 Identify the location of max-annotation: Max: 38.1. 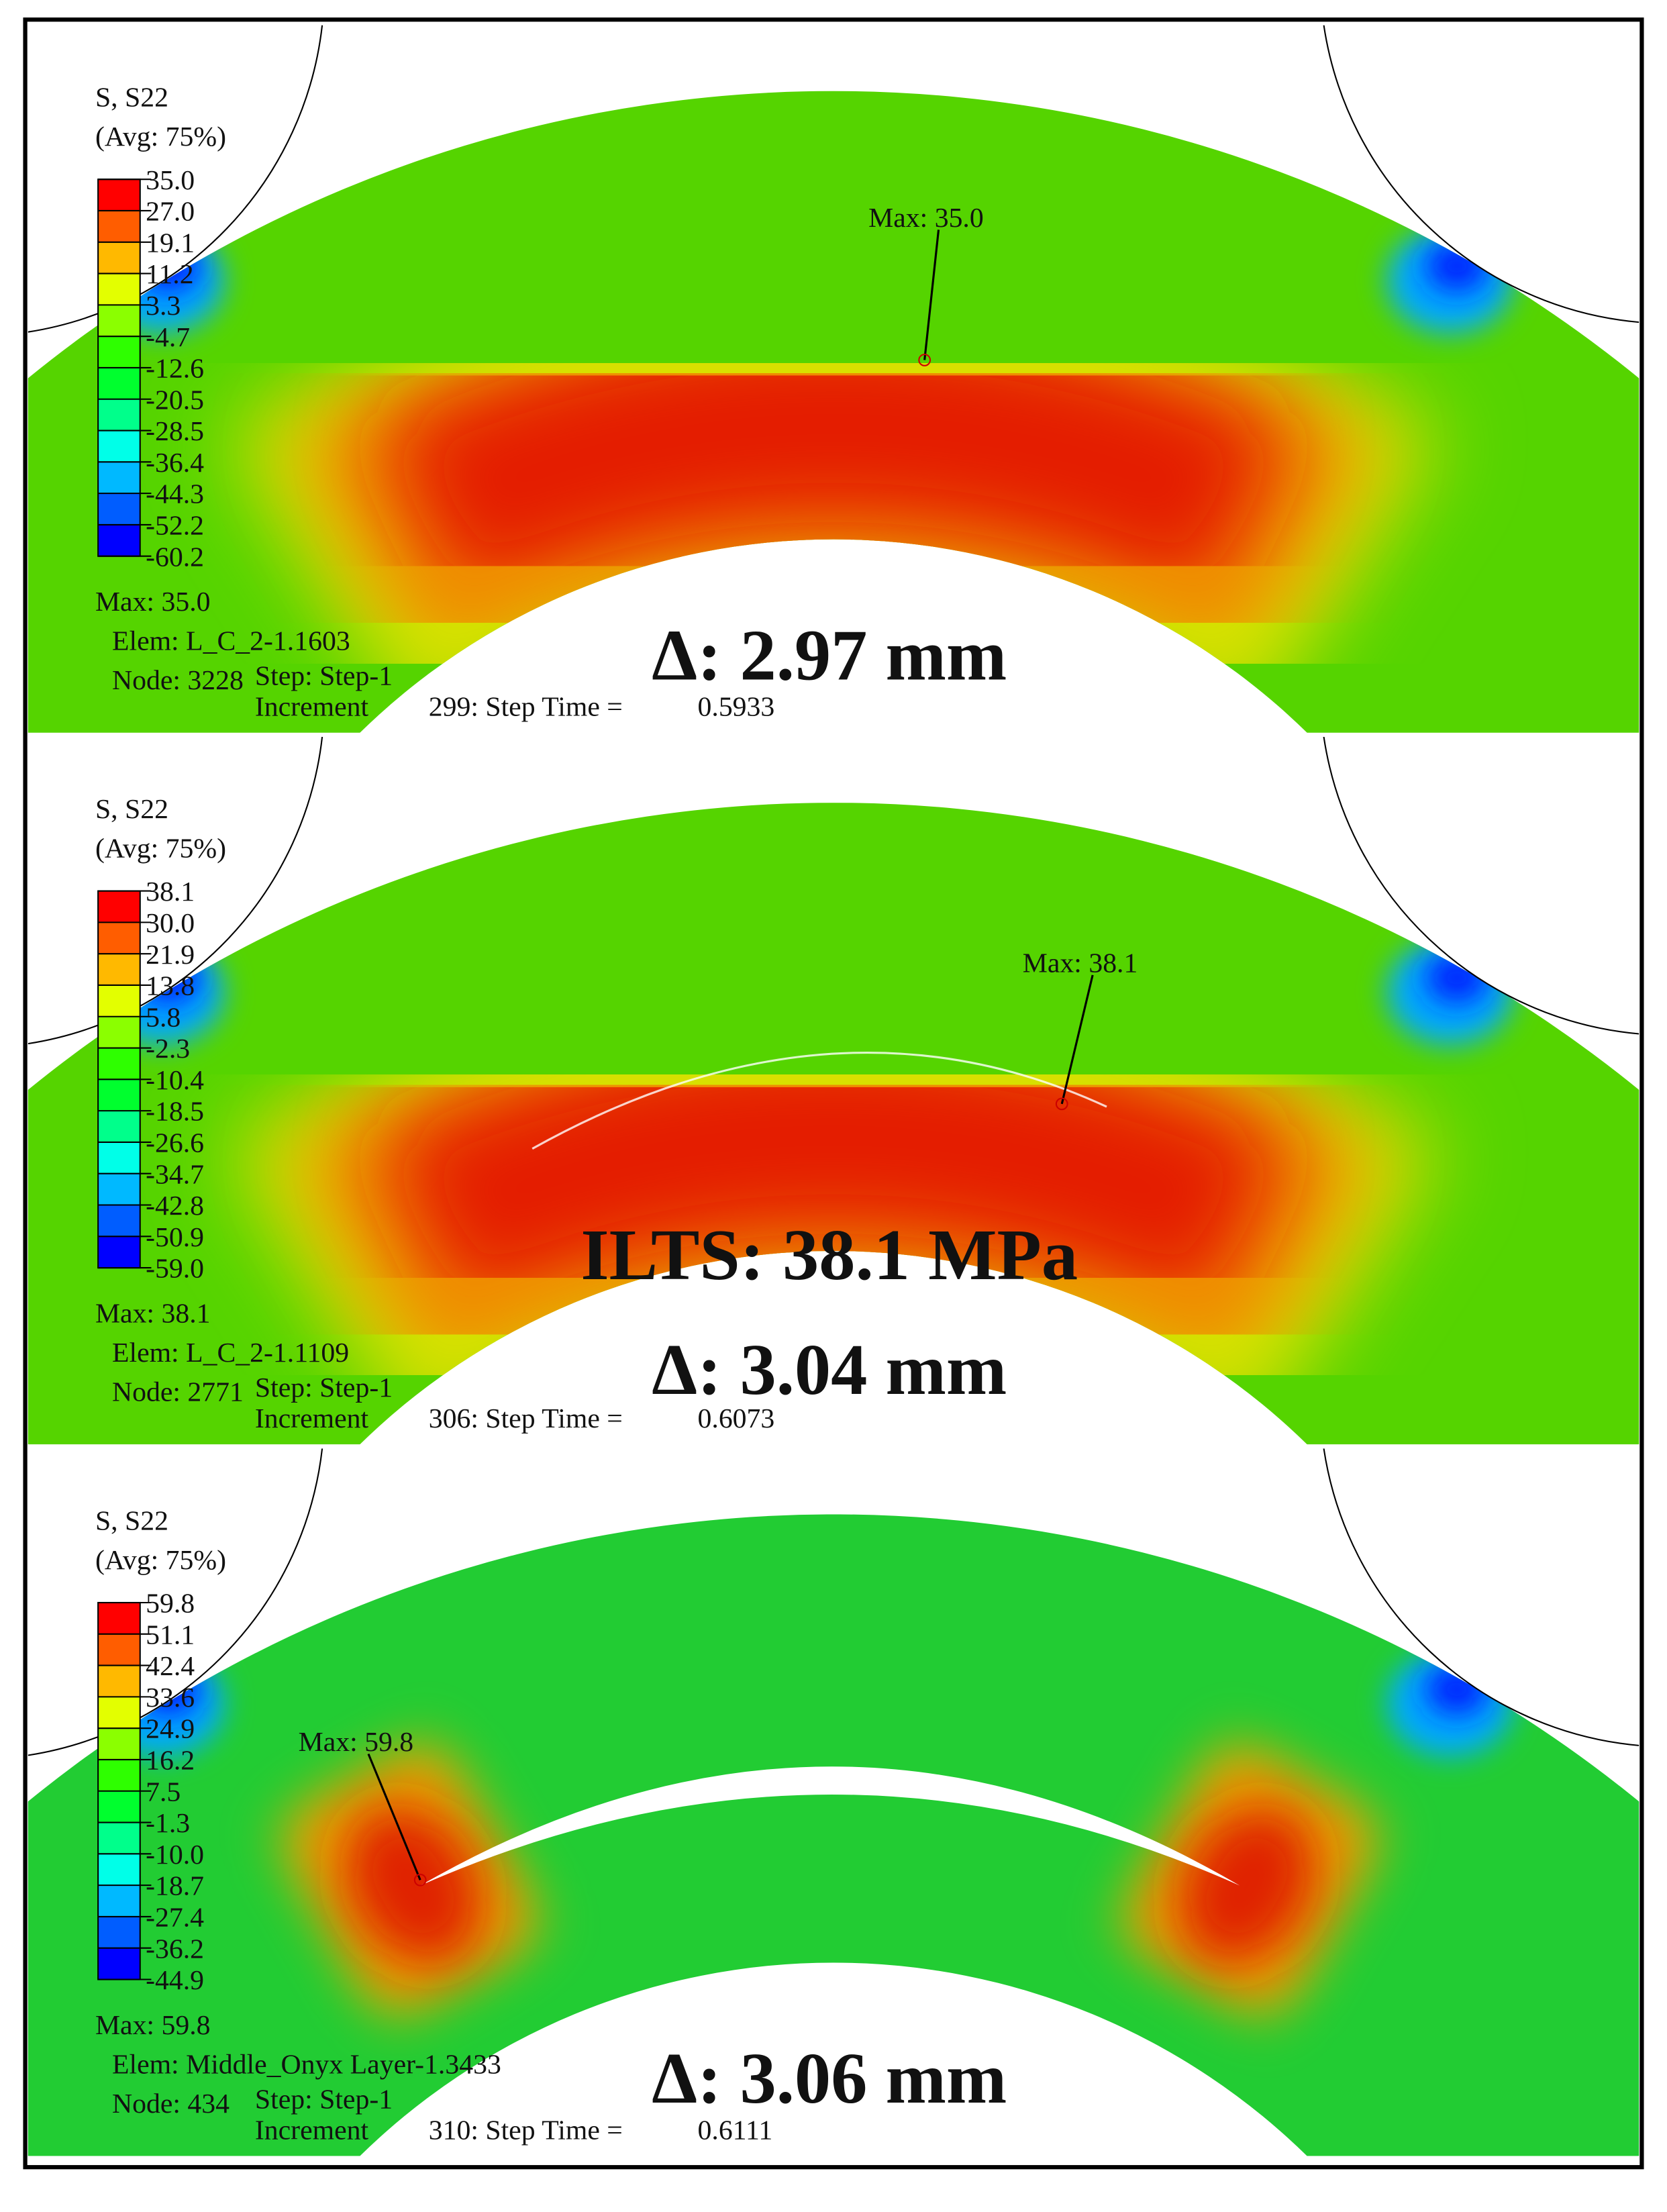
(1080, 964).